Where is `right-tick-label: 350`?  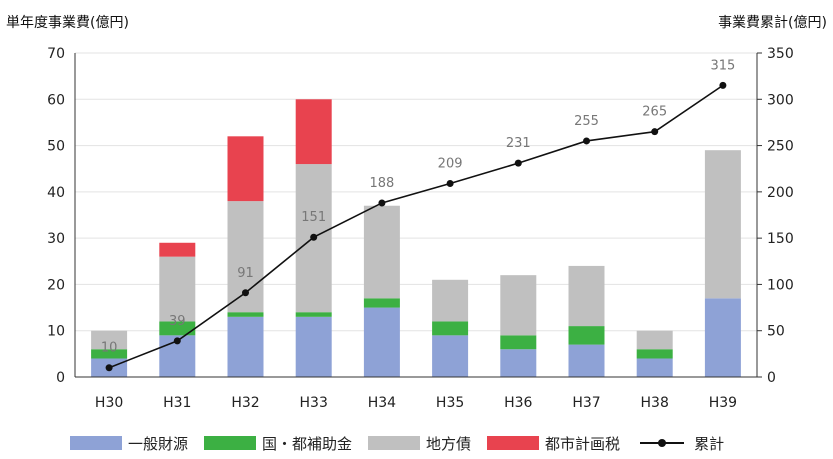
right-tick-label: 350 is located at coordinates (780, 54).